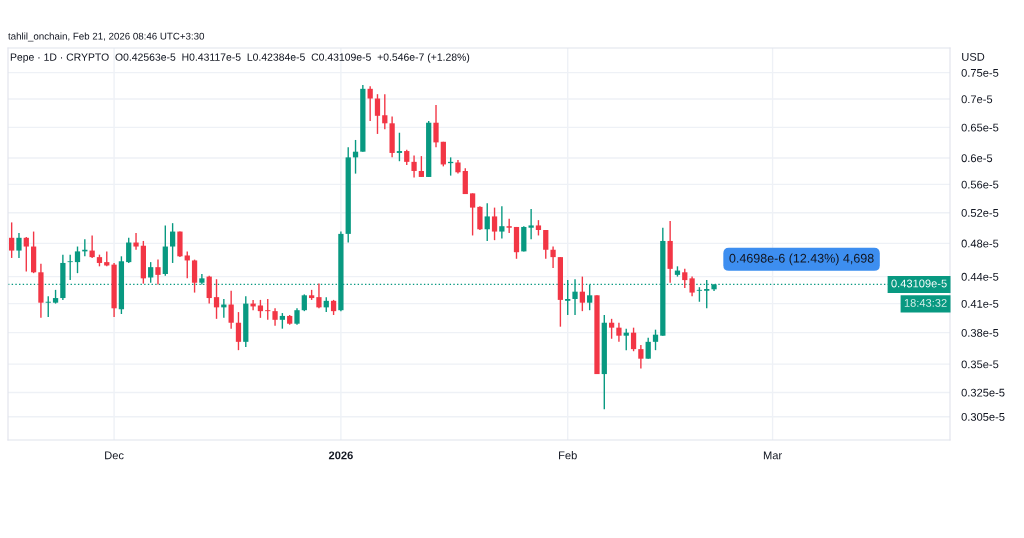 The width and height of the screenshot is (1024, 538). What do you see at coordinates (983, 392) in the screenshot?
I see `y-tick-label: 0.325e-5` at bounding box center [983, 392].